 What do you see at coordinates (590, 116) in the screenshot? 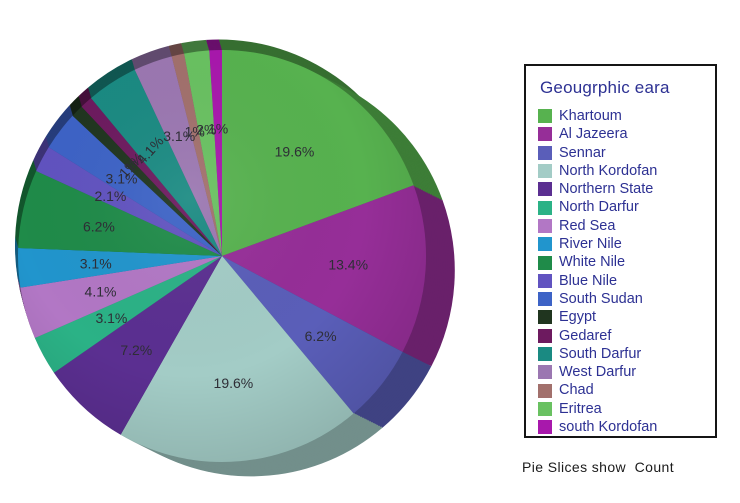
I see `legend-item-label: Khartoum` at bounding box center [590, 116].